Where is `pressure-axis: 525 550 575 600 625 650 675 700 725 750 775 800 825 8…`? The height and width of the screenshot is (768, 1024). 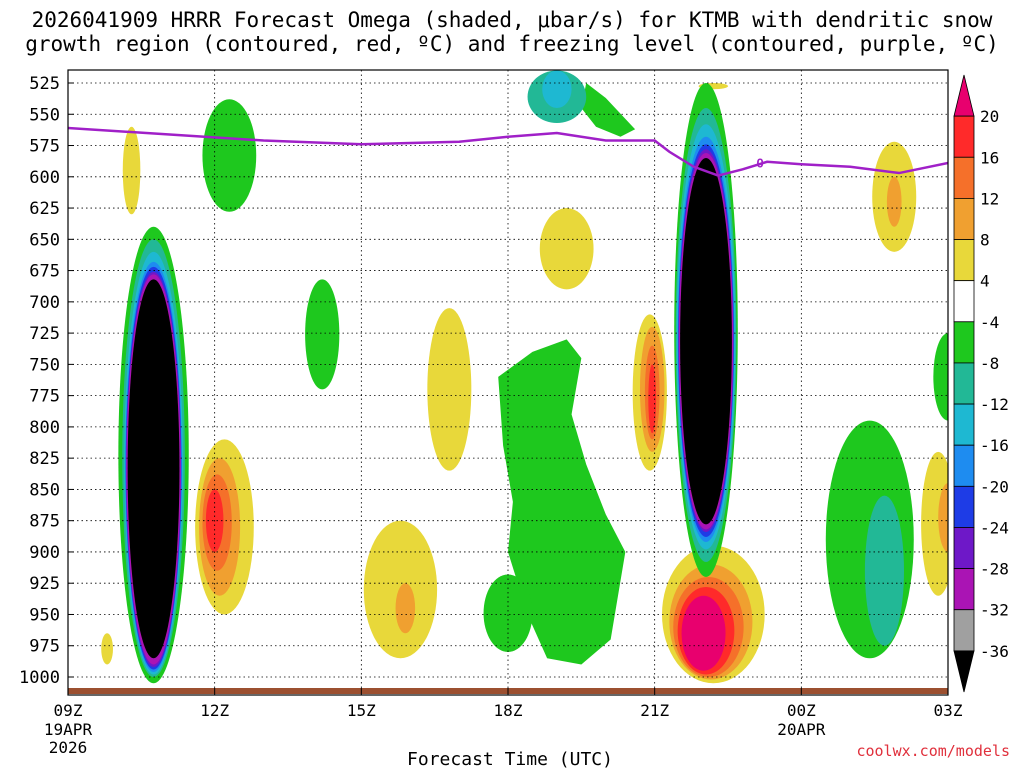 pressure-axis: 525 550 575 600 625 650 675 700 725 750 775 800 825 8… is located at coordinates (46, 381).